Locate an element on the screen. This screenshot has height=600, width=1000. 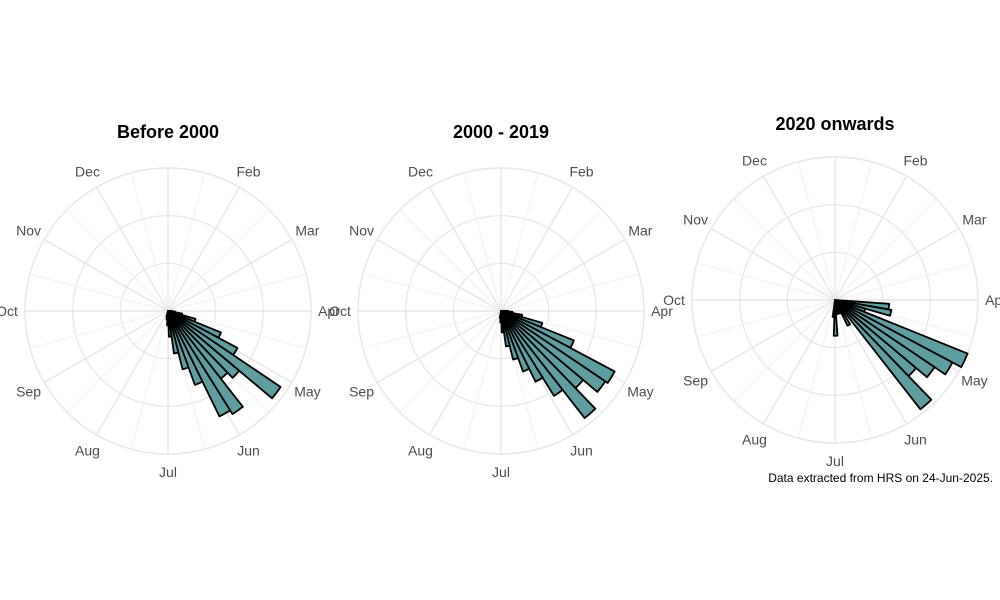
month-label-nov: Nov is located at coordinates (28, 231).